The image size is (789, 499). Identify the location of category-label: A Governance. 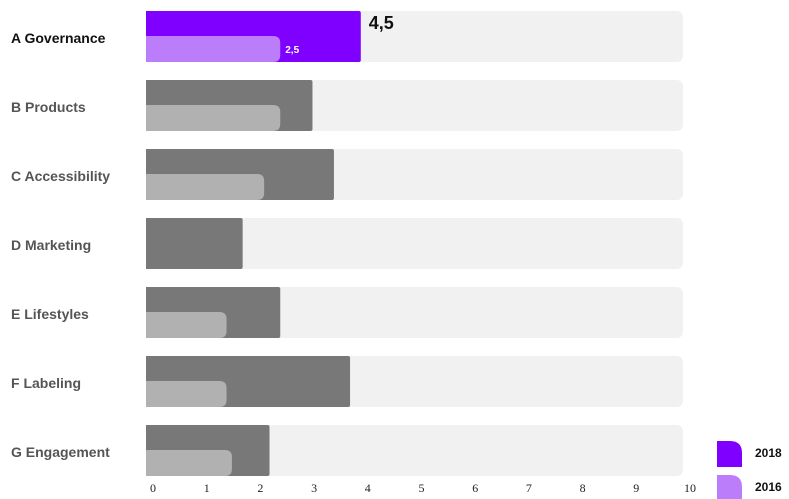
(58, 38).